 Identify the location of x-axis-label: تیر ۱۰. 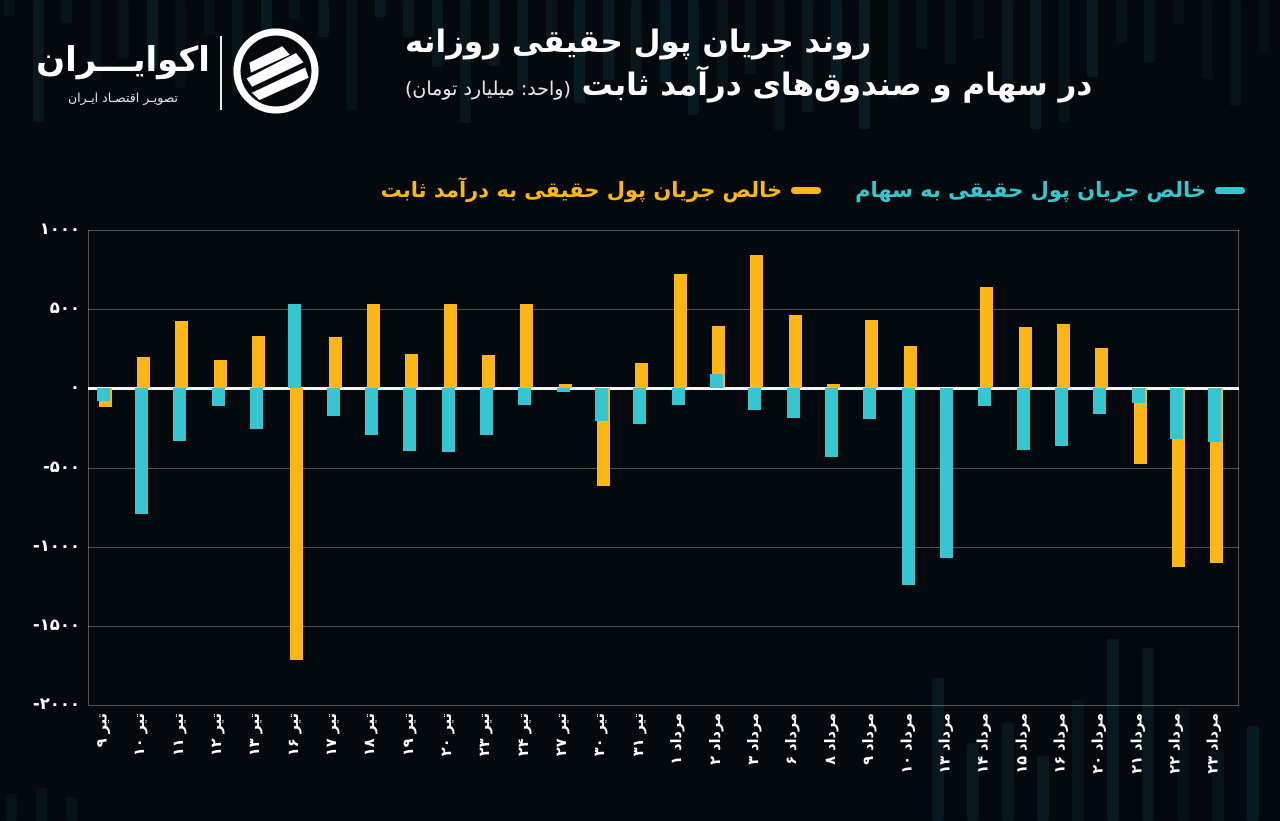
(140, 735).